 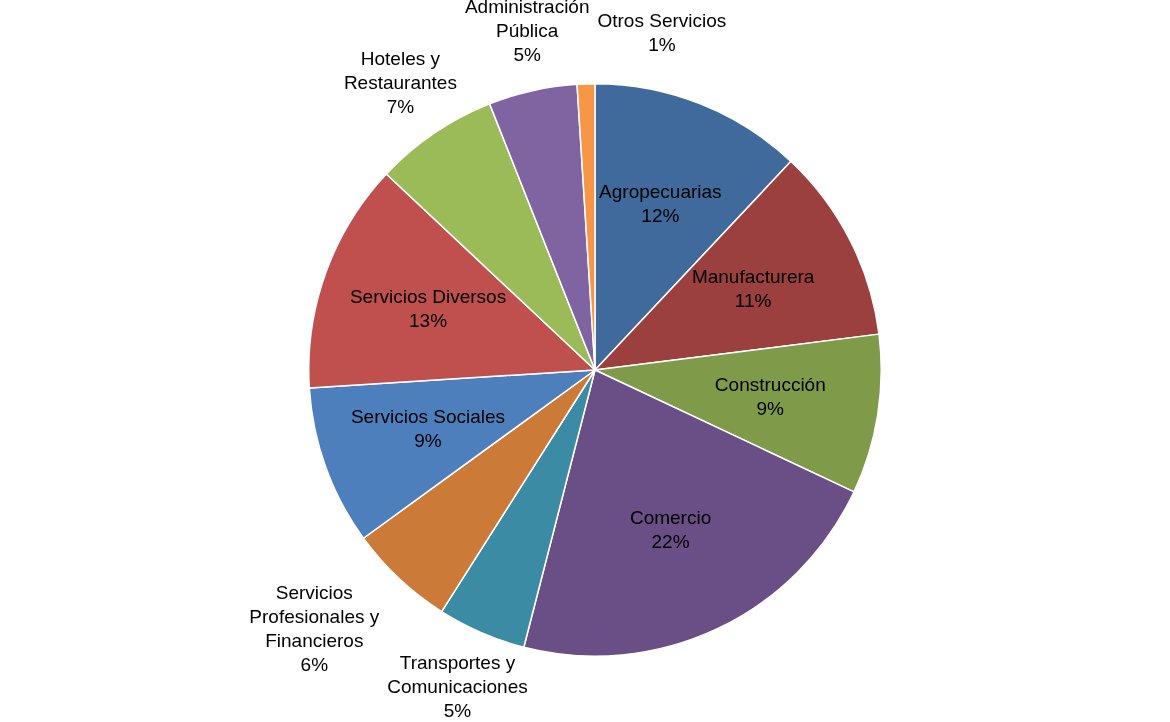 What do you see at coordinates (314, 664) in the screenshot?
I see `data-label: 6%` at bounding box center [314, 664].